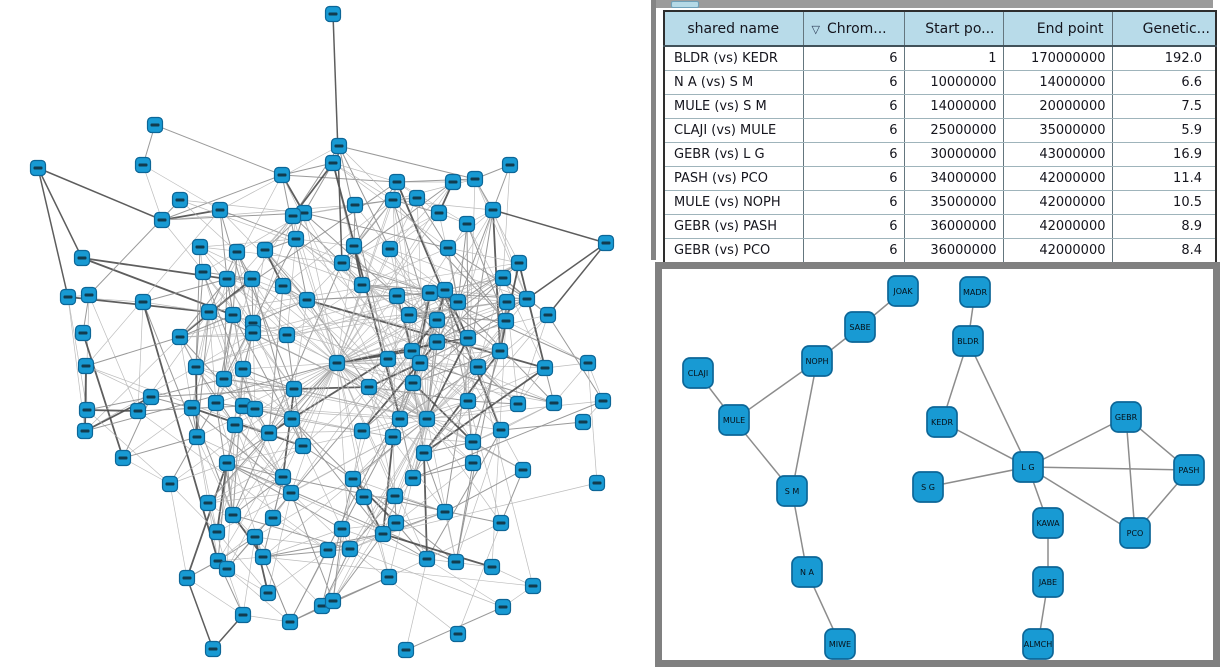 The image size is (1222, 669). Describe the element at coordinates (1028, 467) in the screenshot. I see `network-node-lg: L G` at that location.